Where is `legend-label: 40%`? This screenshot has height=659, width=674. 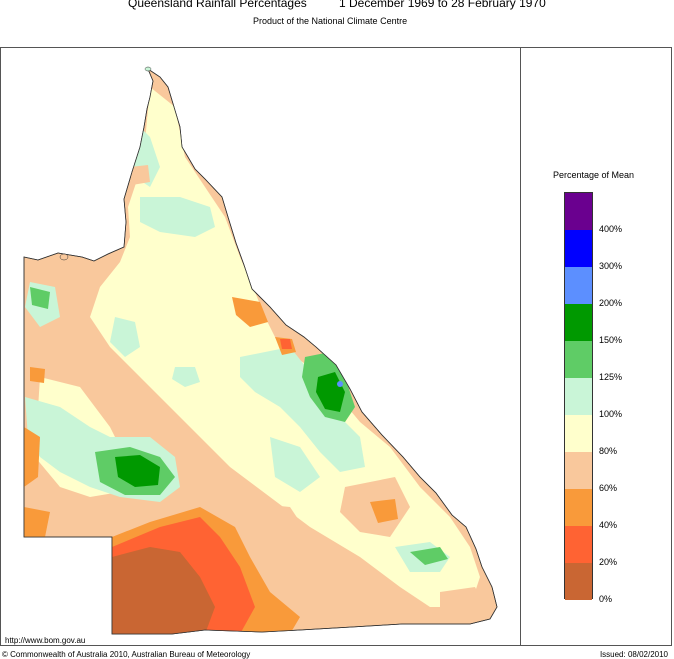 legend-label: 40% is located at coordinates (608, 525).